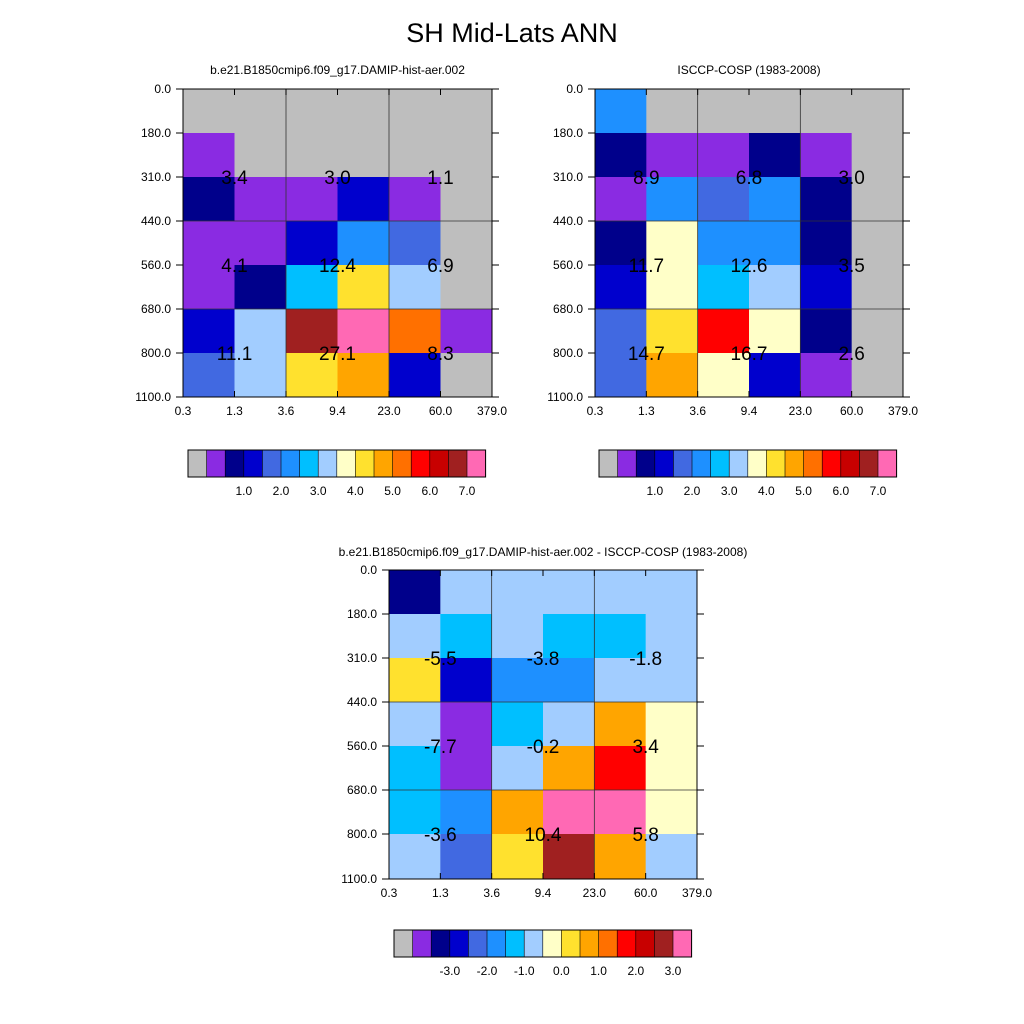 This screenshot has width=1024, height=1024. I want to click on cell-value-label: 16.7, so click(749, 354).